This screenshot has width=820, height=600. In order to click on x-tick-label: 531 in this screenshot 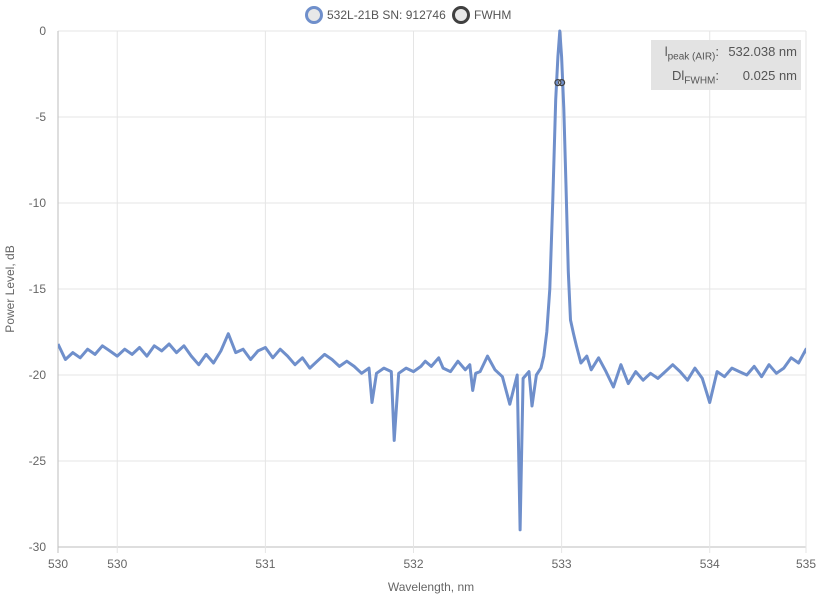, I will do `click(265, 564)`.